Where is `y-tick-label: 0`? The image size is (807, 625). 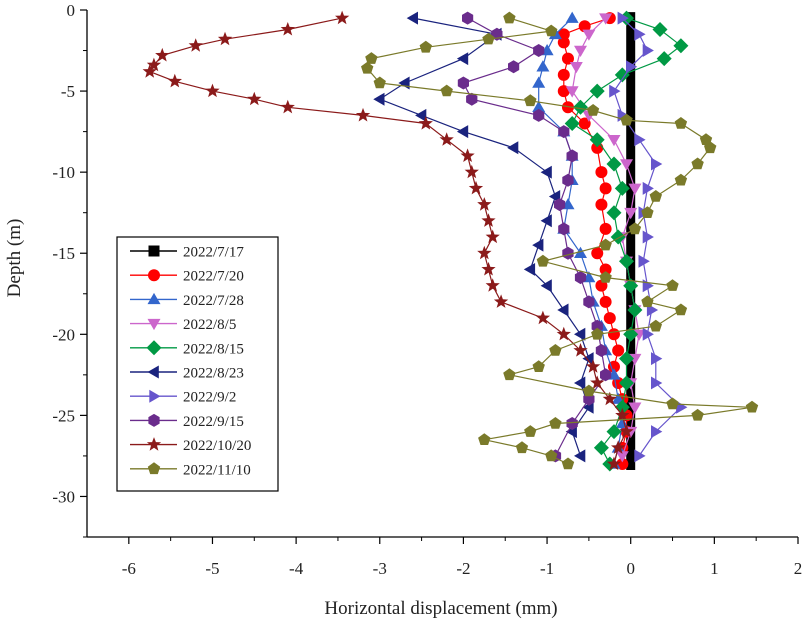
y-tick-label: 0 is located at coordinates (71, 10).